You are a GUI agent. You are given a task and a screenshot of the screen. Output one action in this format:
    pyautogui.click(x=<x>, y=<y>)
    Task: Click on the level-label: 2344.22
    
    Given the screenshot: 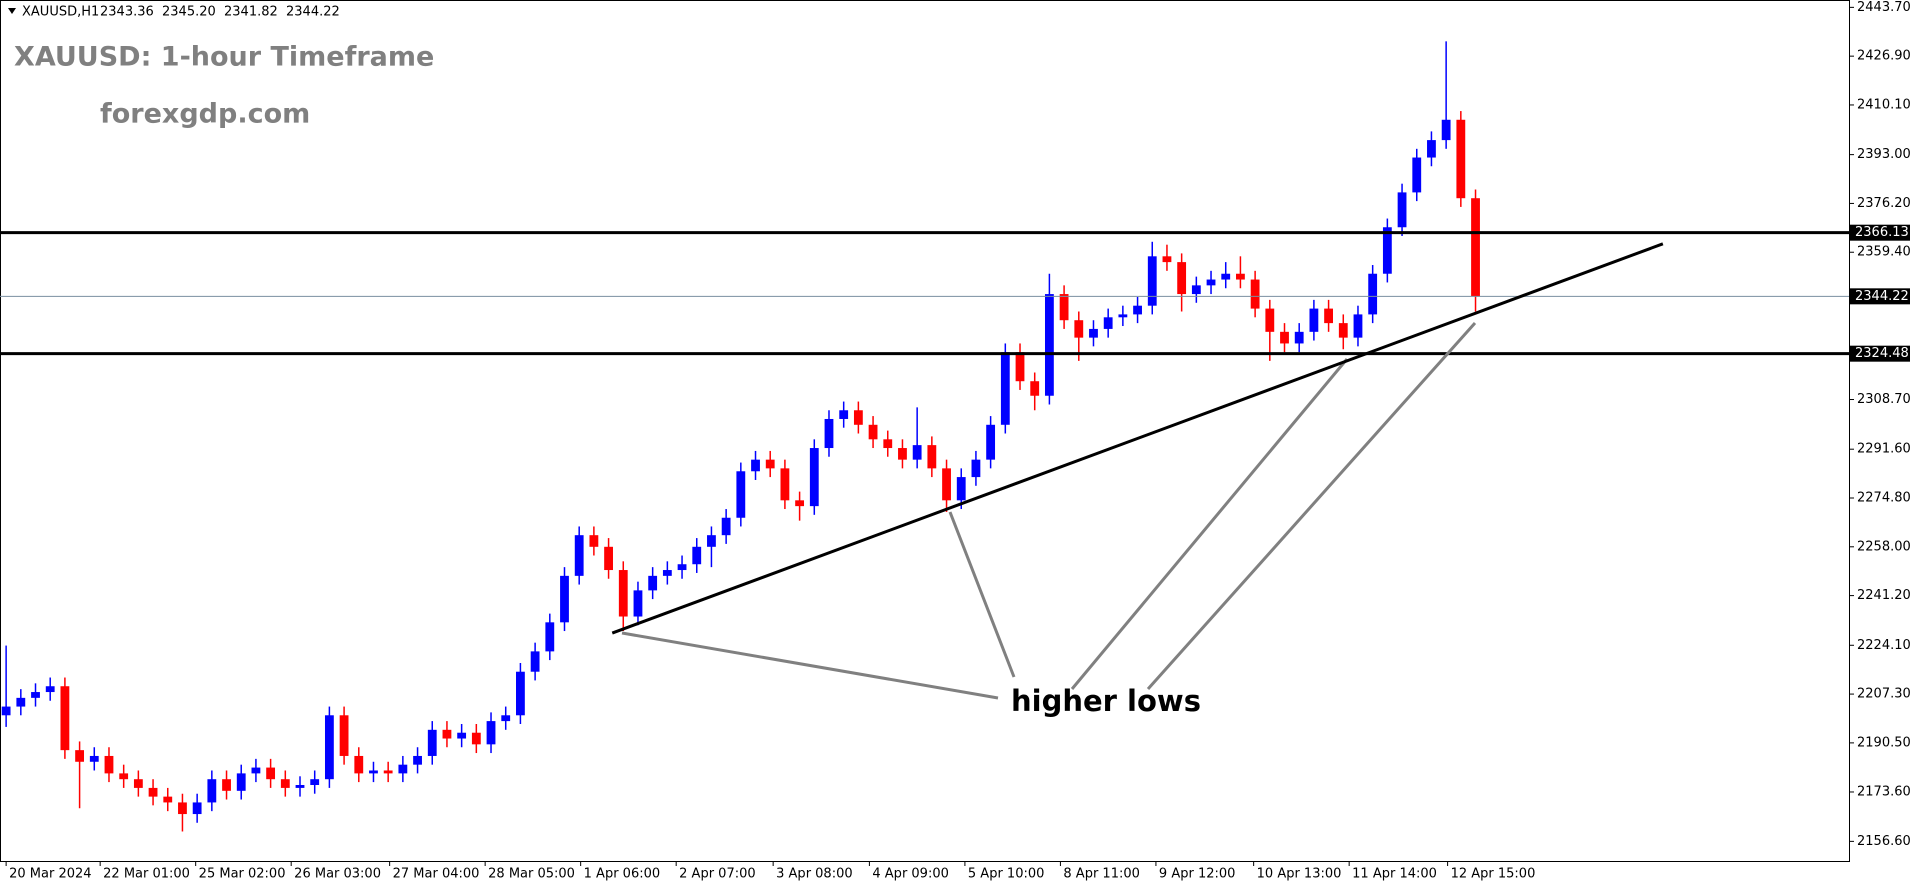 What is the action you would take?
    pyautogui.click(x=1882, y=296)
    